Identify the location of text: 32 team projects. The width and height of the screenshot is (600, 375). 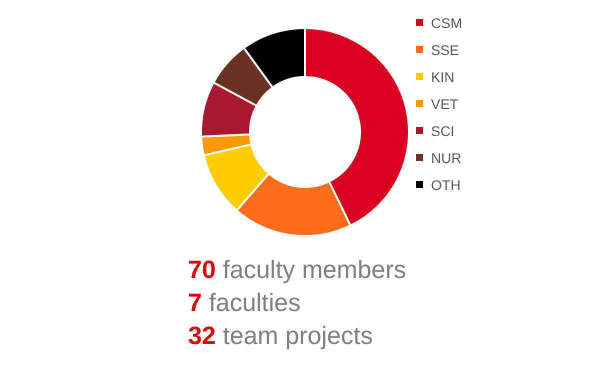
(281, 336).